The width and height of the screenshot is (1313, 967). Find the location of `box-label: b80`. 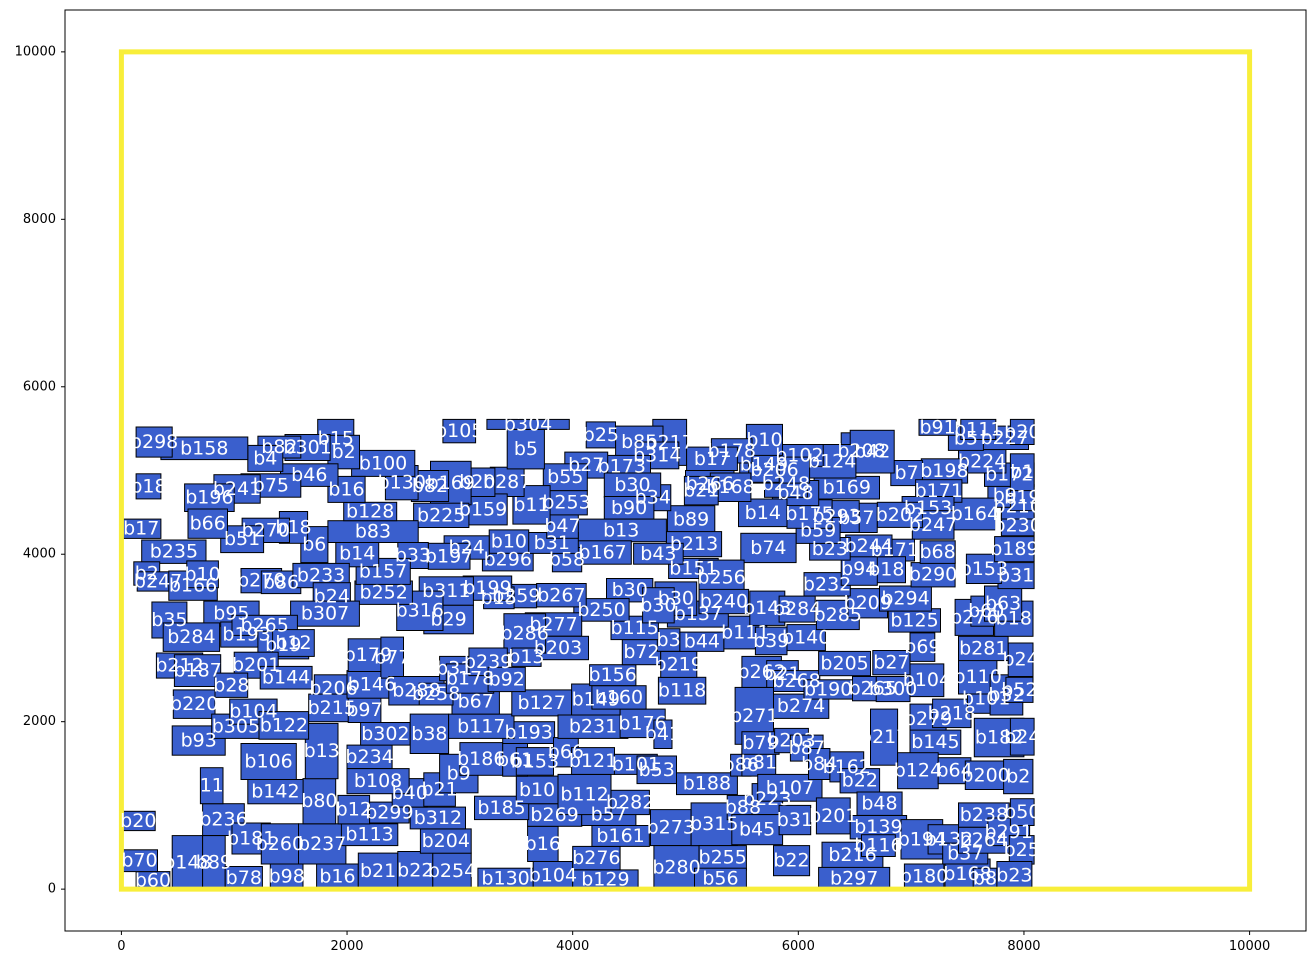

box-label: b80 is located at coordinates (319, 801).